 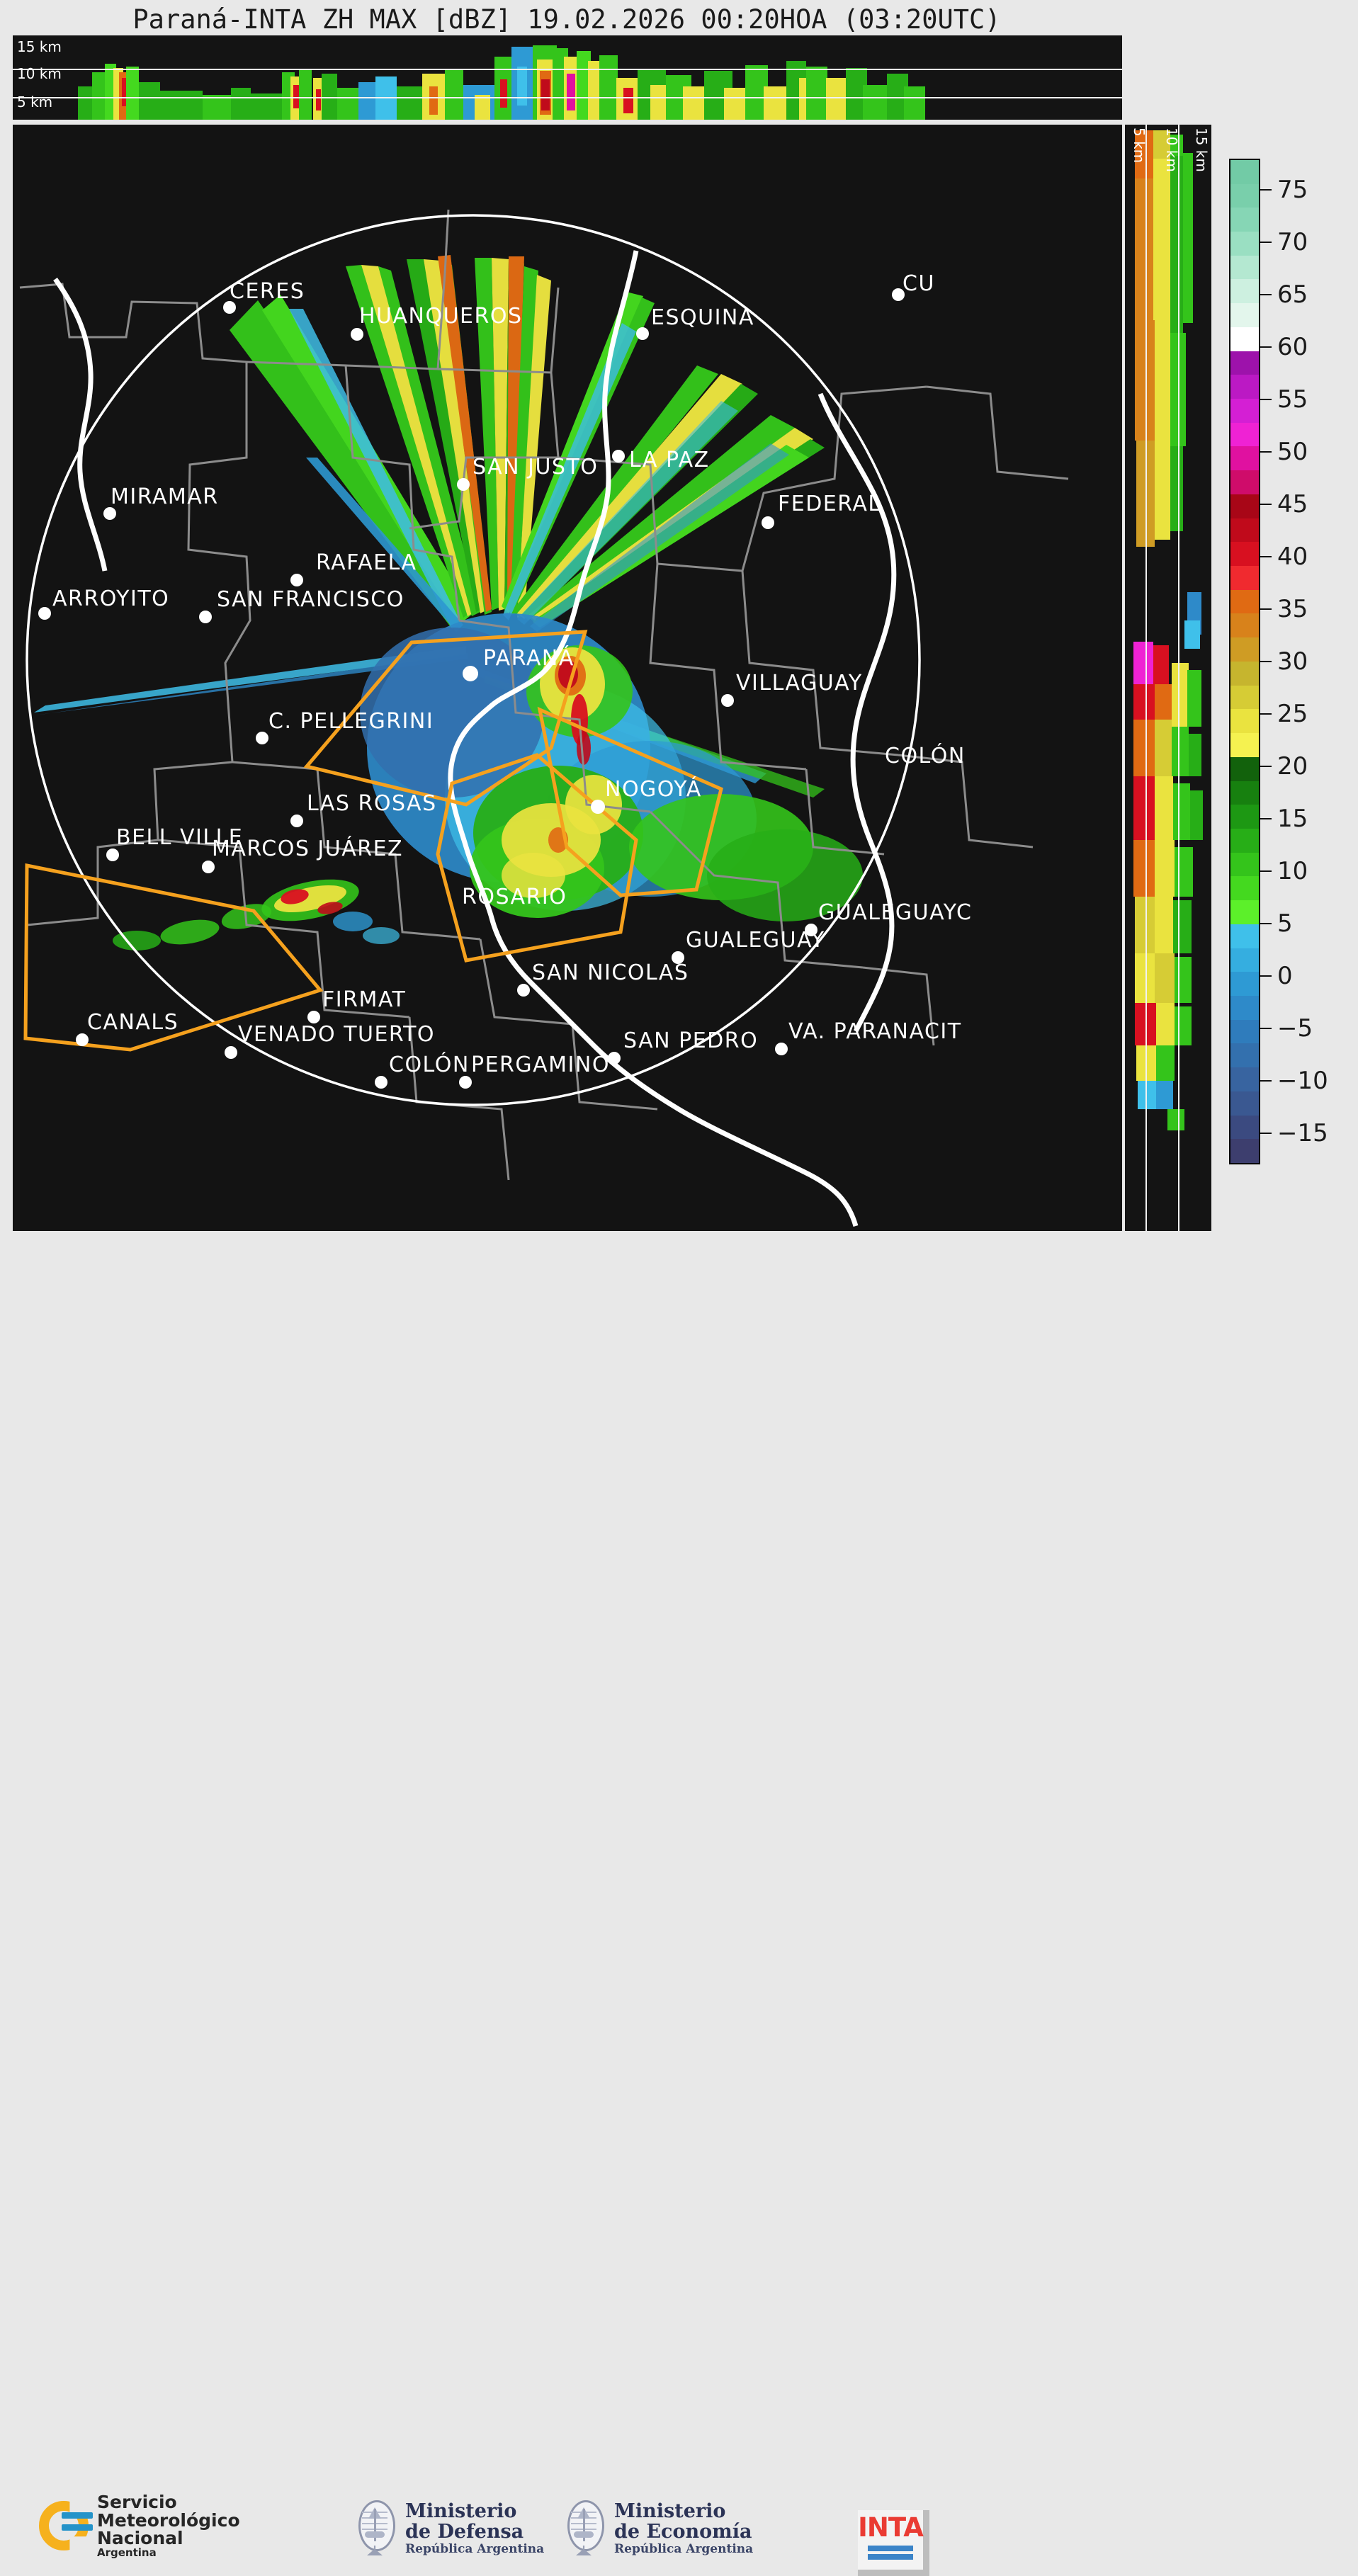 What do you see at coordinates (702, 317) in the screenshot?
I see `city-label: ESQUINA` at bounding box center [702, 317].